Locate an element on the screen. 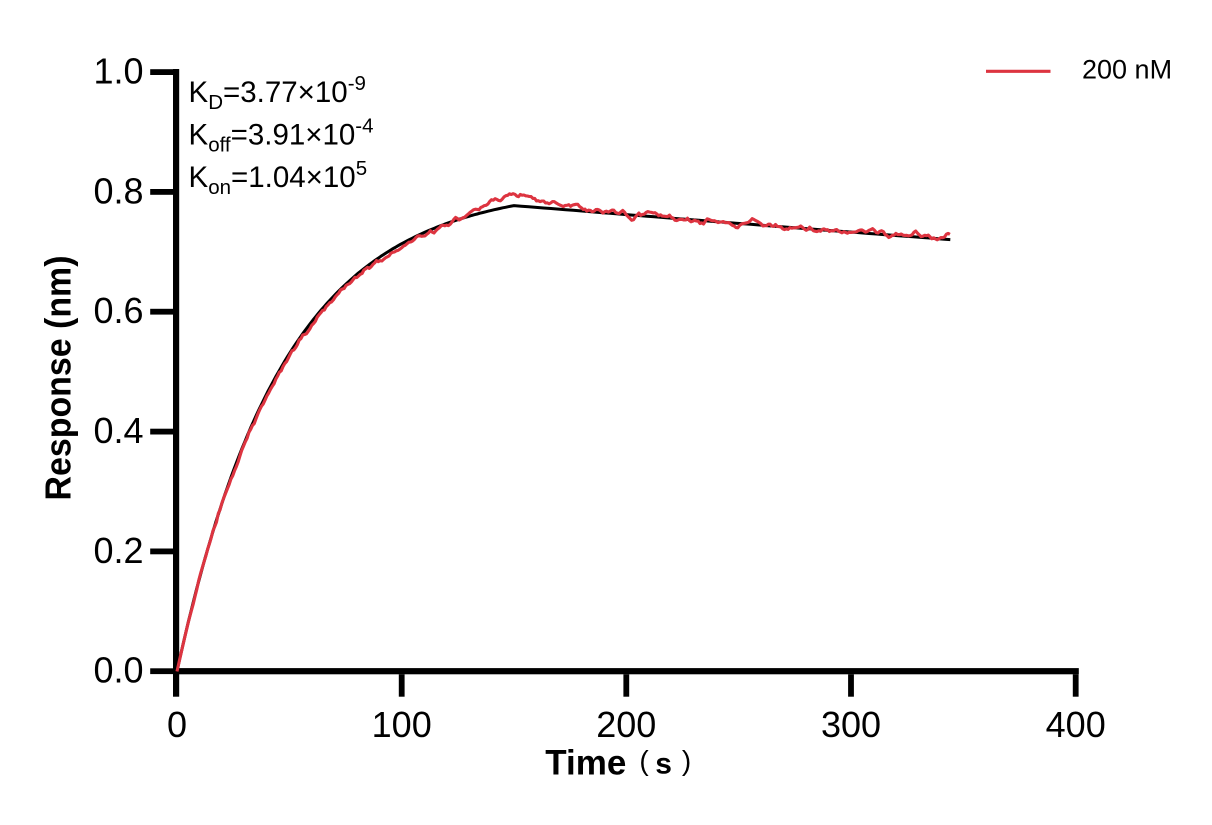 The image size is (1212, 825). svg-text: Time(s) is located at coordinates (618, 762).